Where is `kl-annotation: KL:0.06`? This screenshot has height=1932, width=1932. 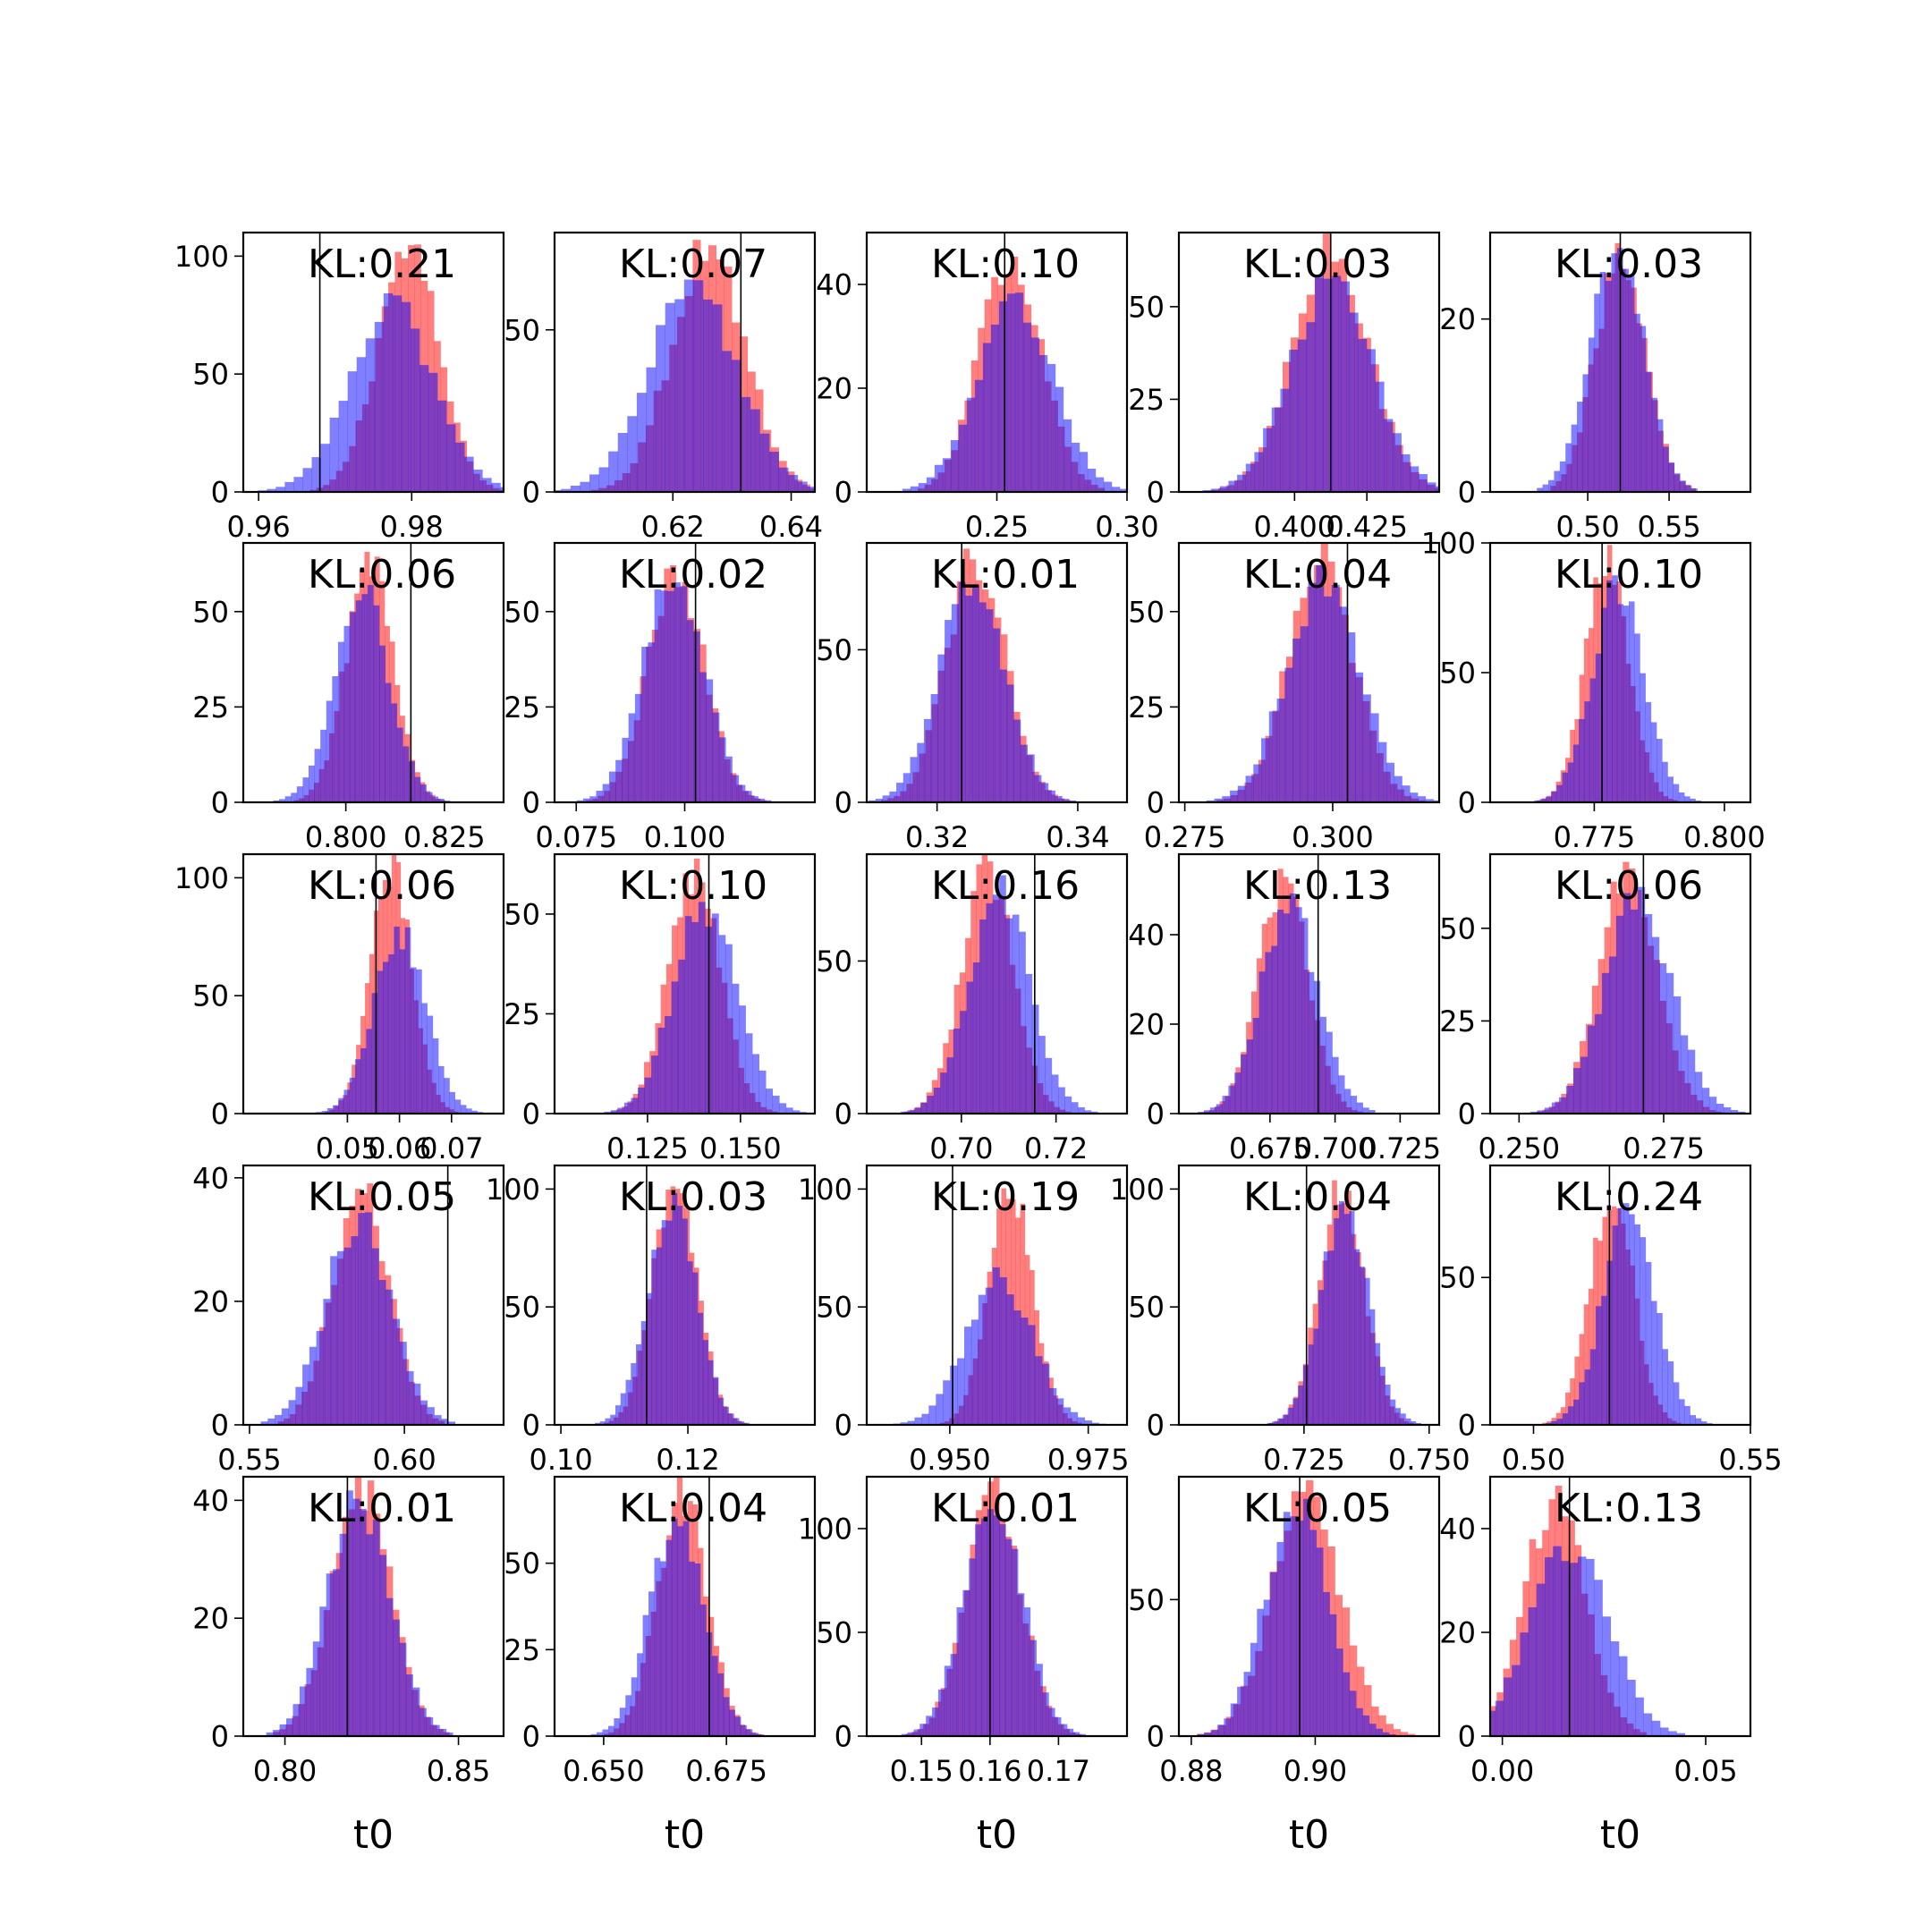 kl-annotation: KL:0.06 is located at coordinates (1629, 886).